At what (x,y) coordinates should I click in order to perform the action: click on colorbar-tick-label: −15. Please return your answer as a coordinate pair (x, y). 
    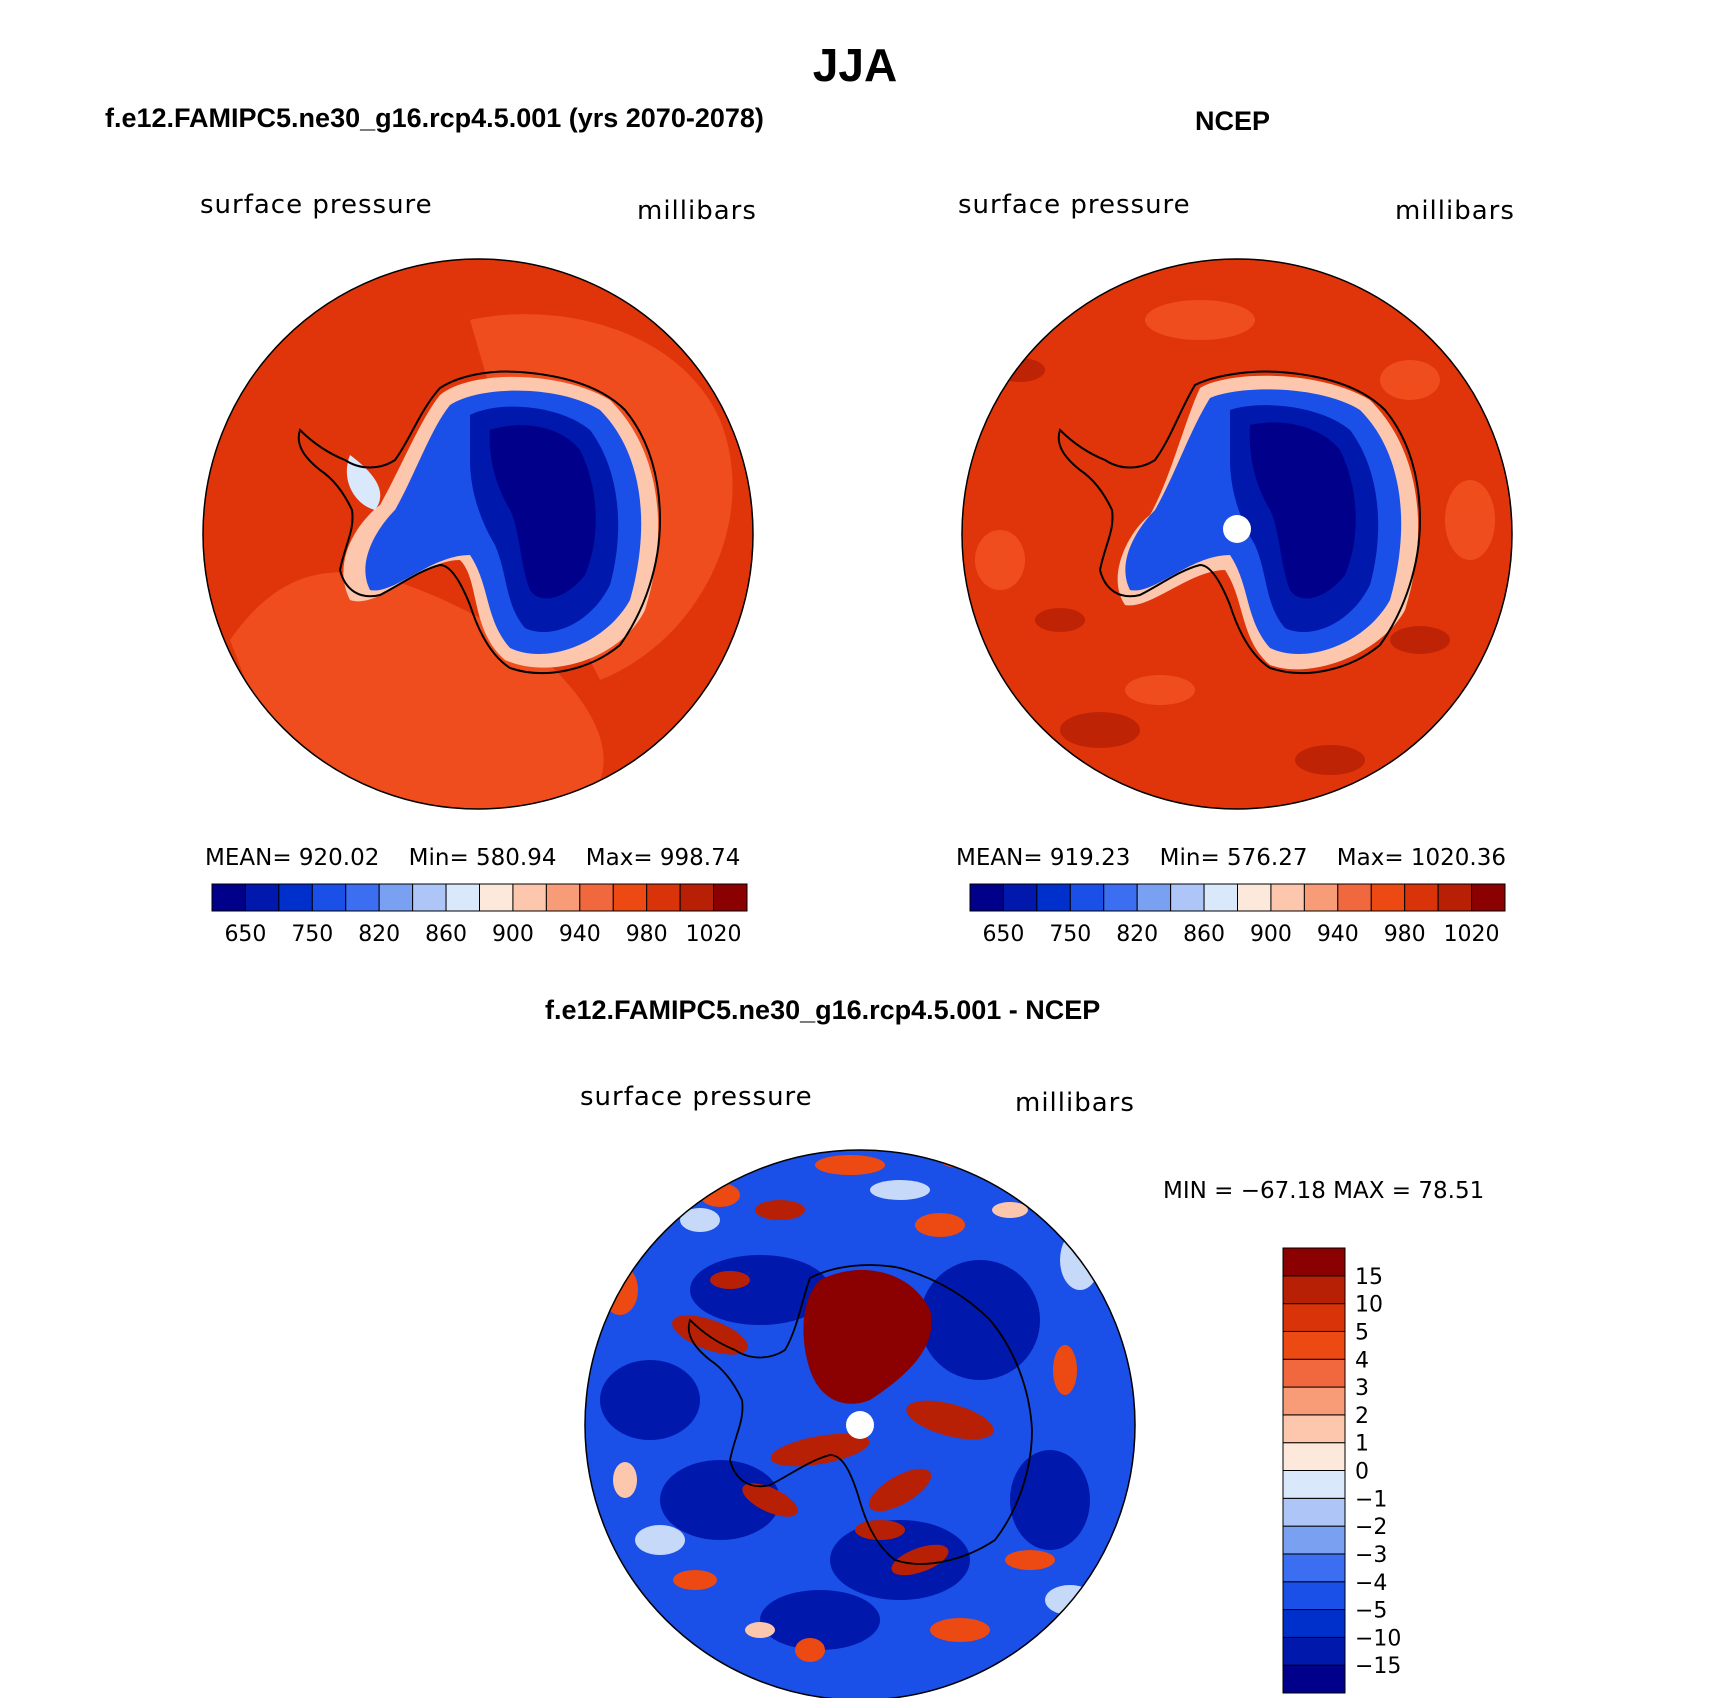
    Looking at the image, I should click on (1378, 1666).